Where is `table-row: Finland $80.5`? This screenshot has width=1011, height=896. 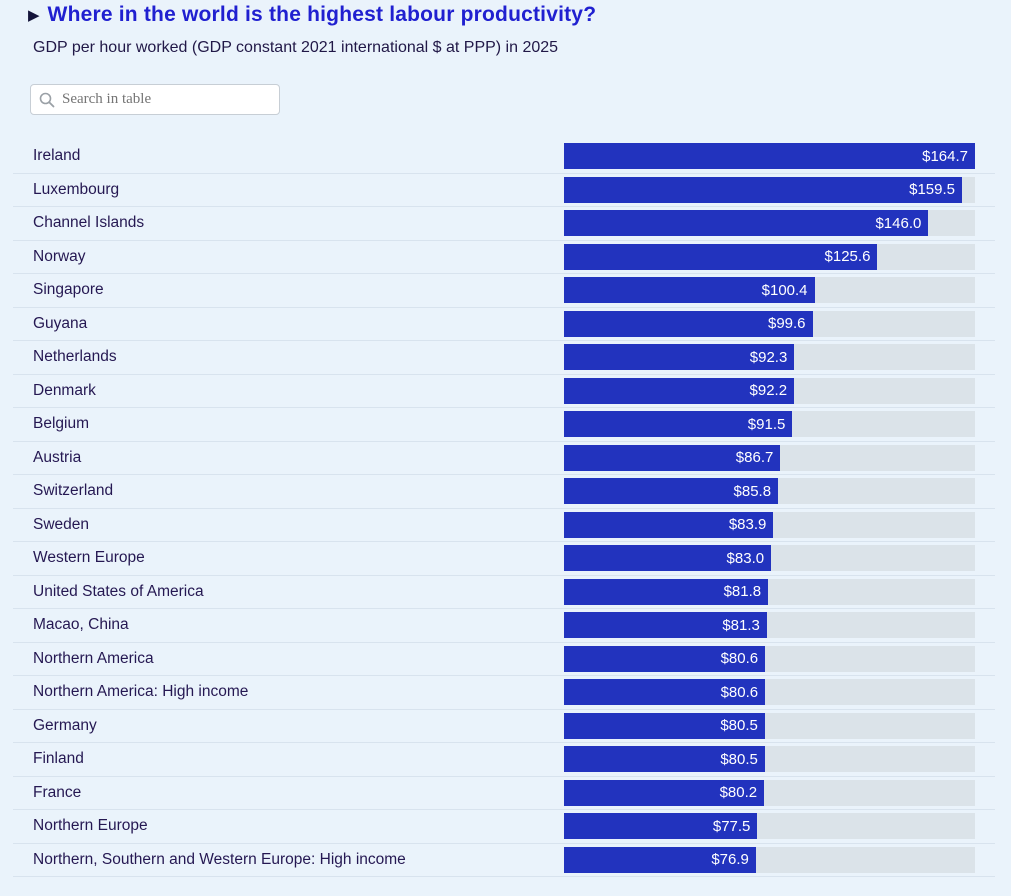
table-row: Finland $80.5 is located at coordinates (504, 760).